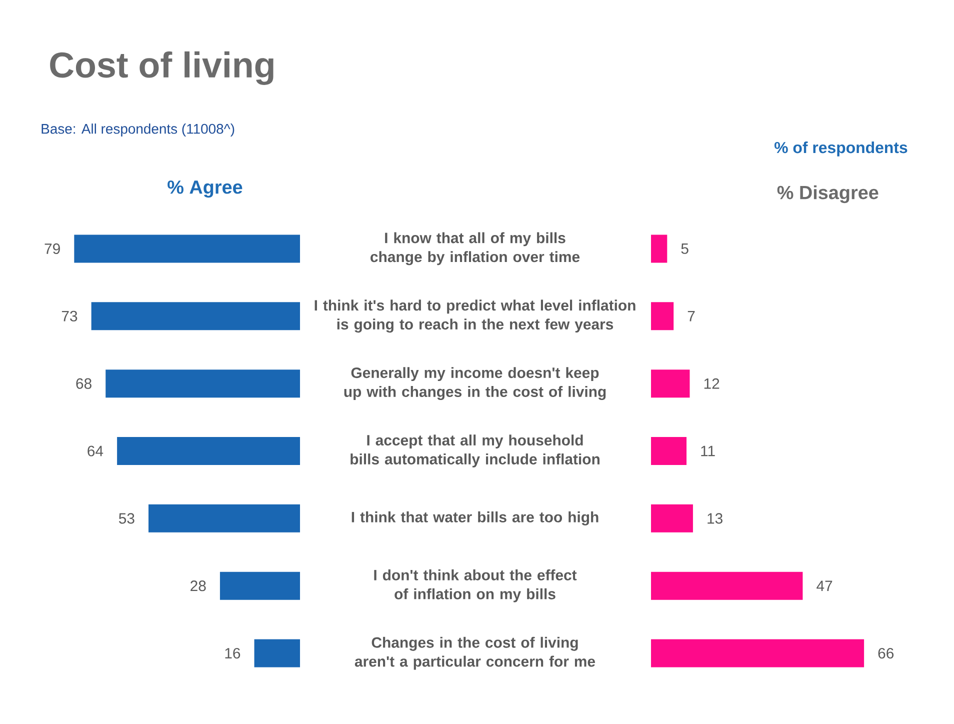 The image size is (954, 724). What do you see at coordinates (70, 316) in the screenshot?
I see `data-label: 73` at bounding box center [70, 316].